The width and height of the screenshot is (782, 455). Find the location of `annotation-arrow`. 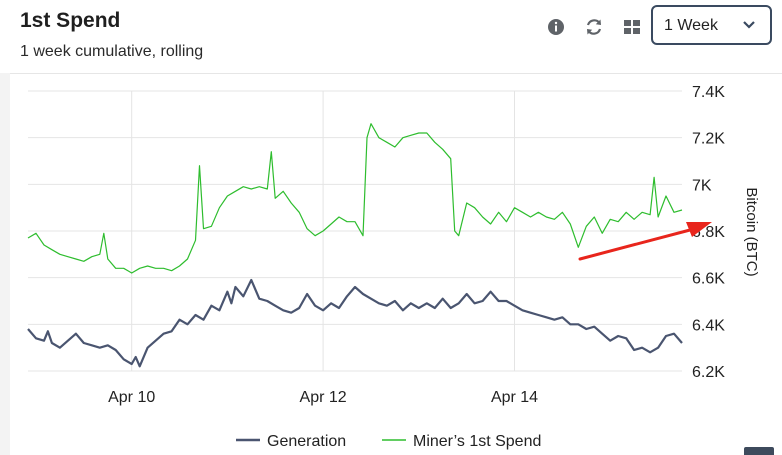

annotation-arrow is located at coordinates (645, 241).